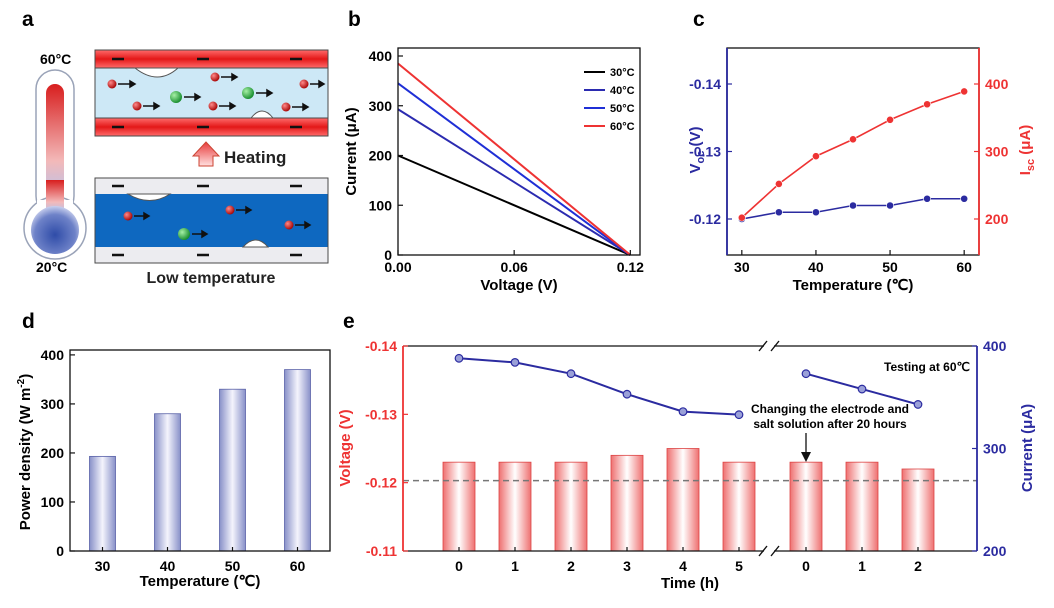 This screenshot has height=608, width=1054. What do you see at coordinates (28, 19) in the screenshot?
I see `panel-label-a: a` at bounding box center [28, 19].